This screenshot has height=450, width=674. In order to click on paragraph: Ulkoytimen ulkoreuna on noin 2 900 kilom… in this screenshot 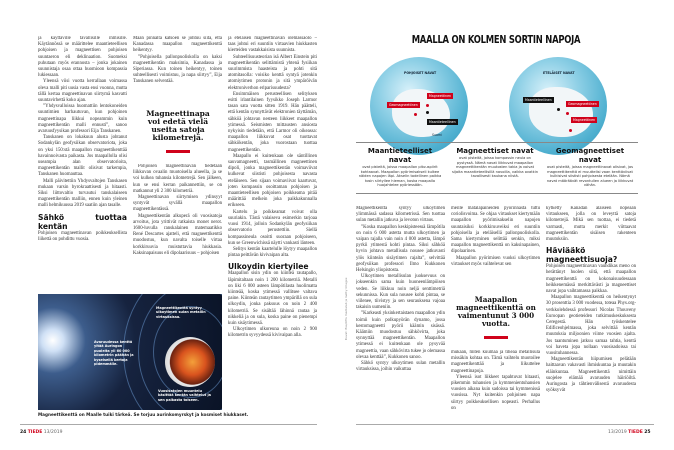, I will do `click(272, 333)`.